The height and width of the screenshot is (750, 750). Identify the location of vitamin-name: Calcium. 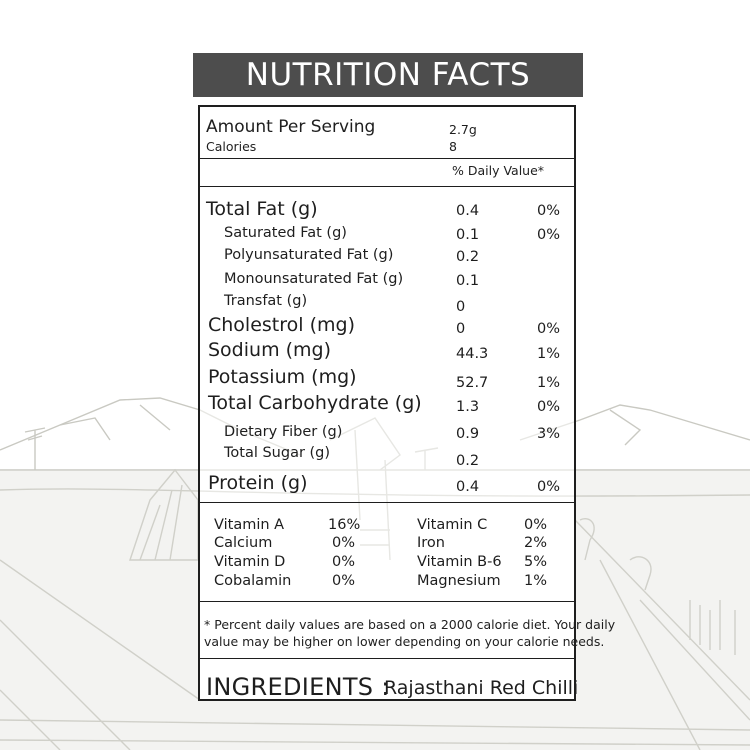
(243, 543).